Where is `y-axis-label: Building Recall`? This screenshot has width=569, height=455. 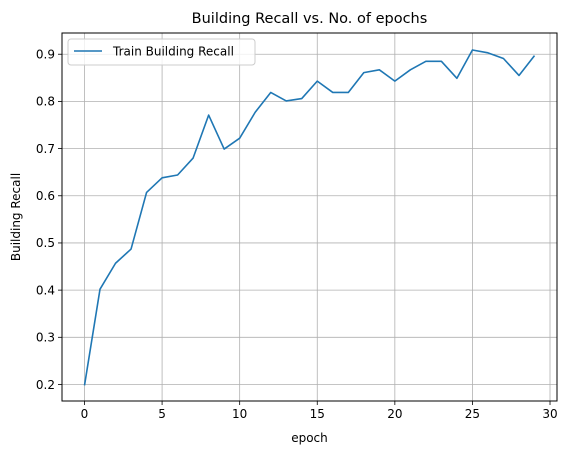 y-axis-label: Building Recall is located at coordinates (16, 217).